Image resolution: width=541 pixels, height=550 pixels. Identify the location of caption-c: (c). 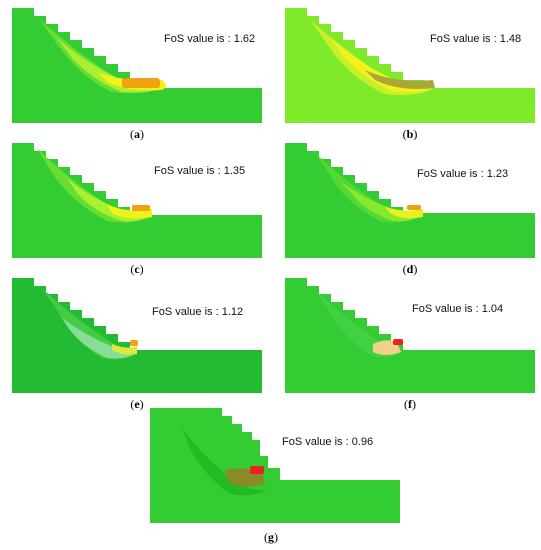
(137, 269).